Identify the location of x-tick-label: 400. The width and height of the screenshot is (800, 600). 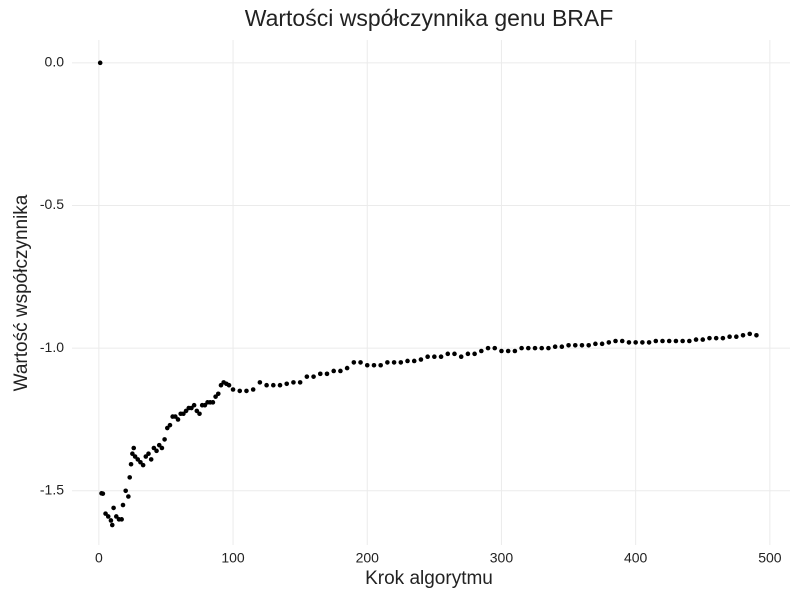
(636, 558).